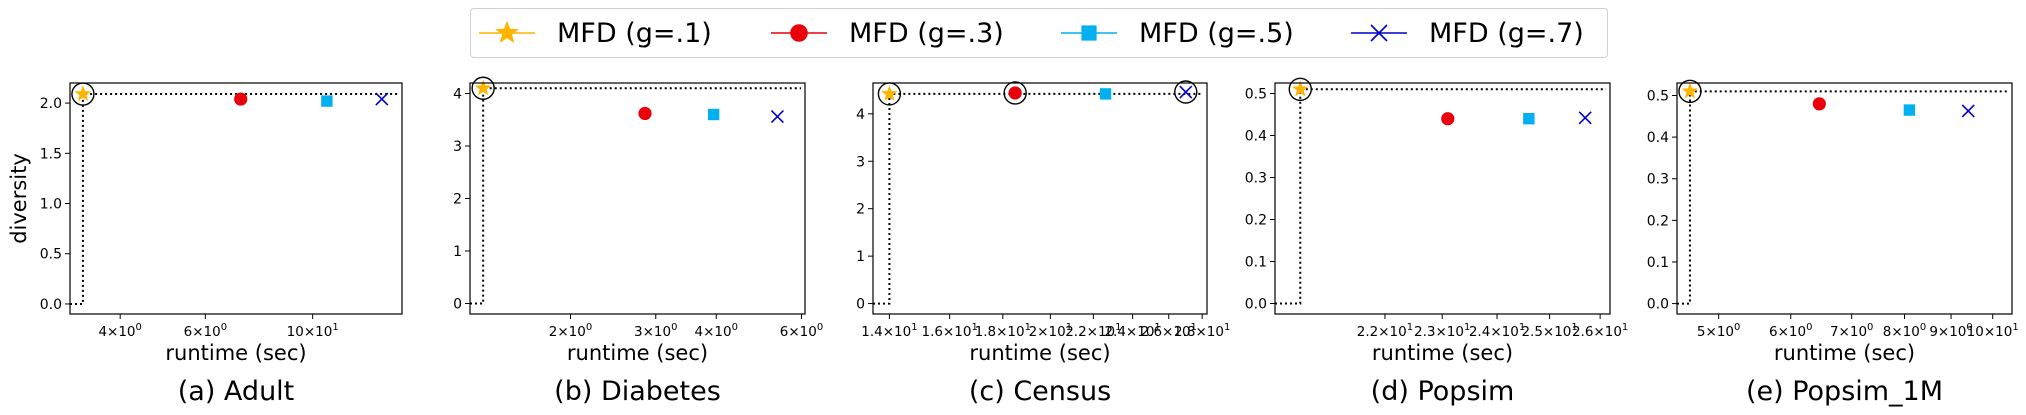 The width and height of the screenshot is (2026, 415). What do you see at coordinates (51, 255) in the screenshot?
I see `y-tick-label: 0.5` at bounding box center [51, 255].